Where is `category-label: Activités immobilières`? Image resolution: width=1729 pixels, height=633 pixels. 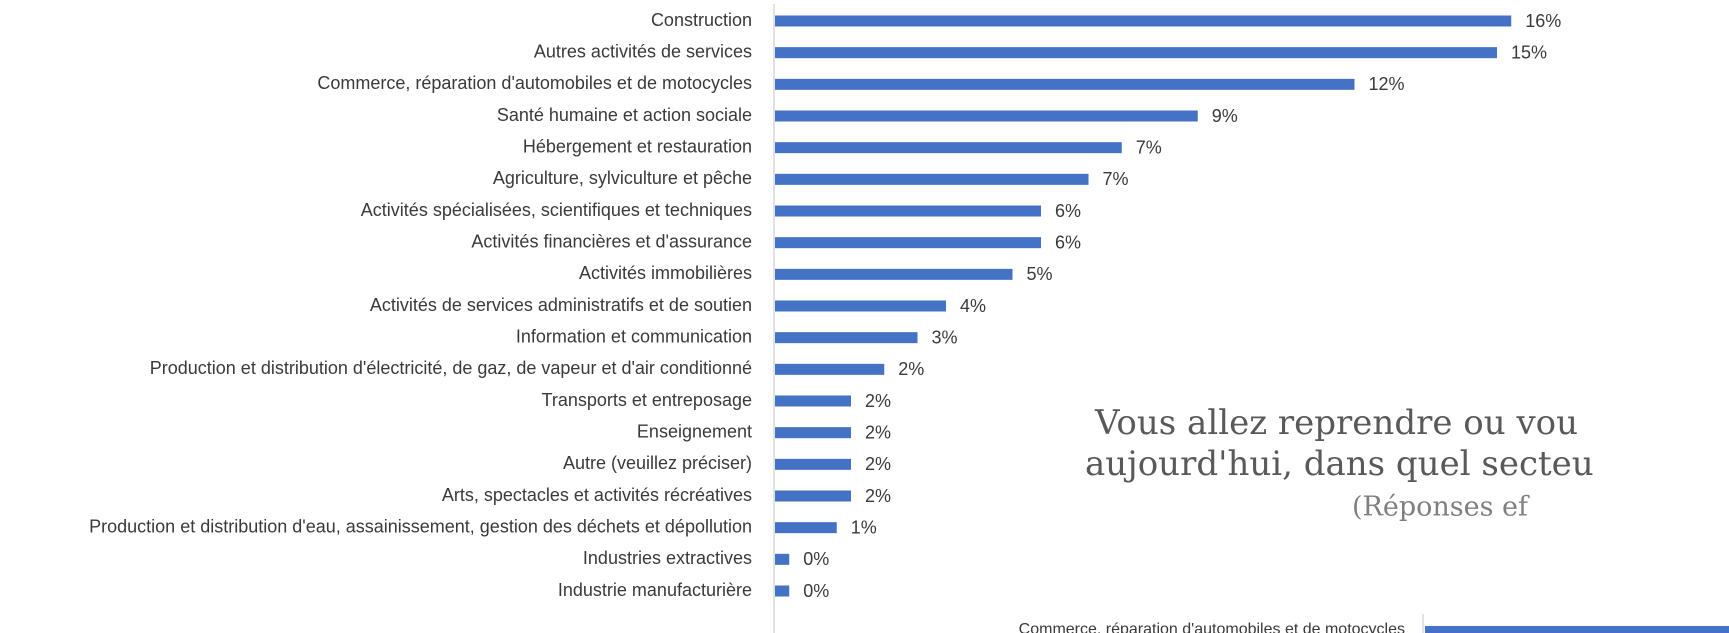 category-label: Activités immobilières is located at coordinates (665, 273).